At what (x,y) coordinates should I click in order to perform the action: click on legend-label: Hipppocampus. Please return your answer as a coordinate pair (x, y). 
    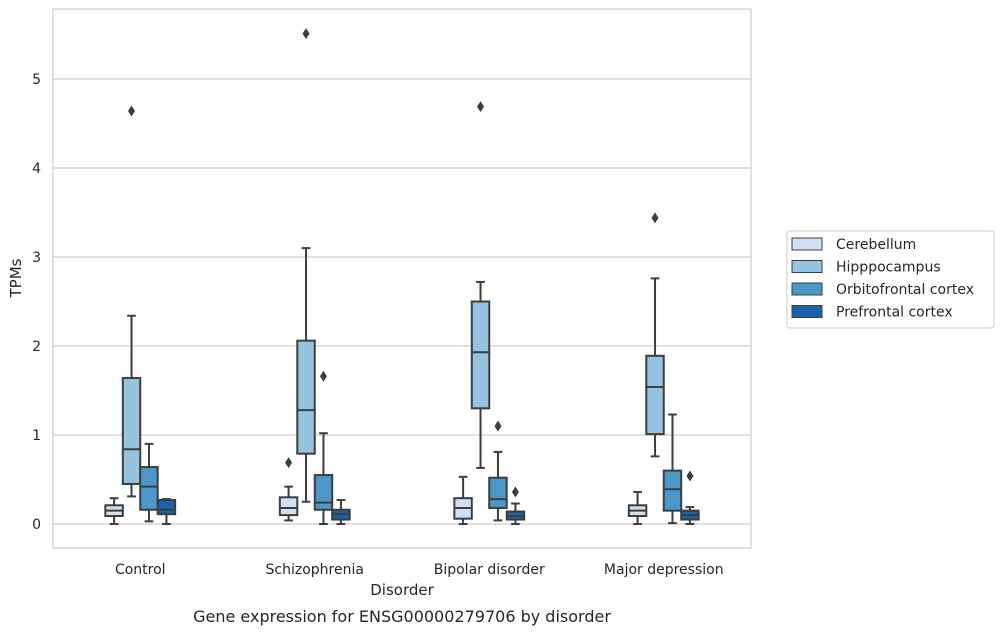
    Looking at the image, I should click on (888, 268).